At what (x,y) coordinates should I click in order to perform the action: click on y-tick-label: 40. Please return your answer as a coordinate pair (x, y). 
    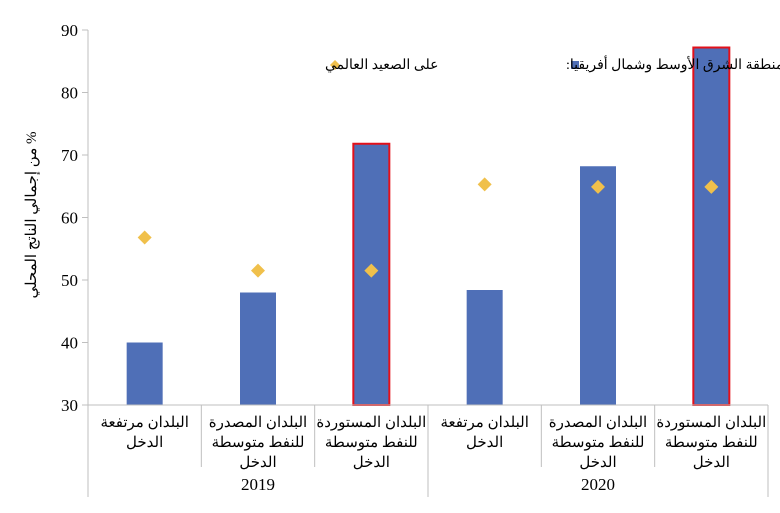
    Looking at the image, I should click on (69, 343).